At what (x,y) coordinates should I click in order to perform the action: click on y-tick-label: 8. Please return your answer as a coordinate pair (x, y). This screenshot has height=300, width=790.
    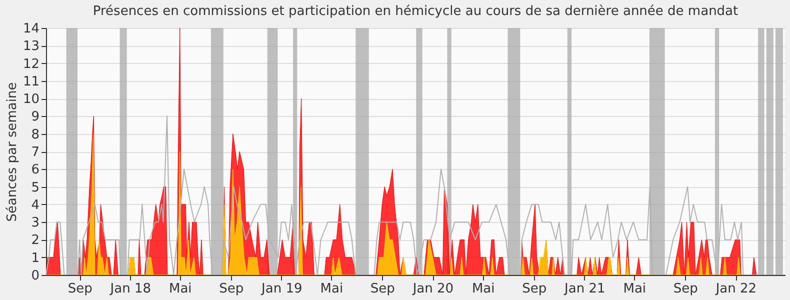
    Looking at the image, I should click on (35, 134).